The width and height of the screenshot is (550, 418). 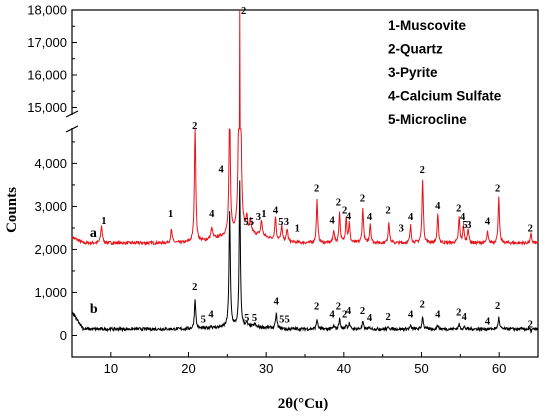 I want to click on legend-entry: 5-Microcline, so click(x=427, y=119).